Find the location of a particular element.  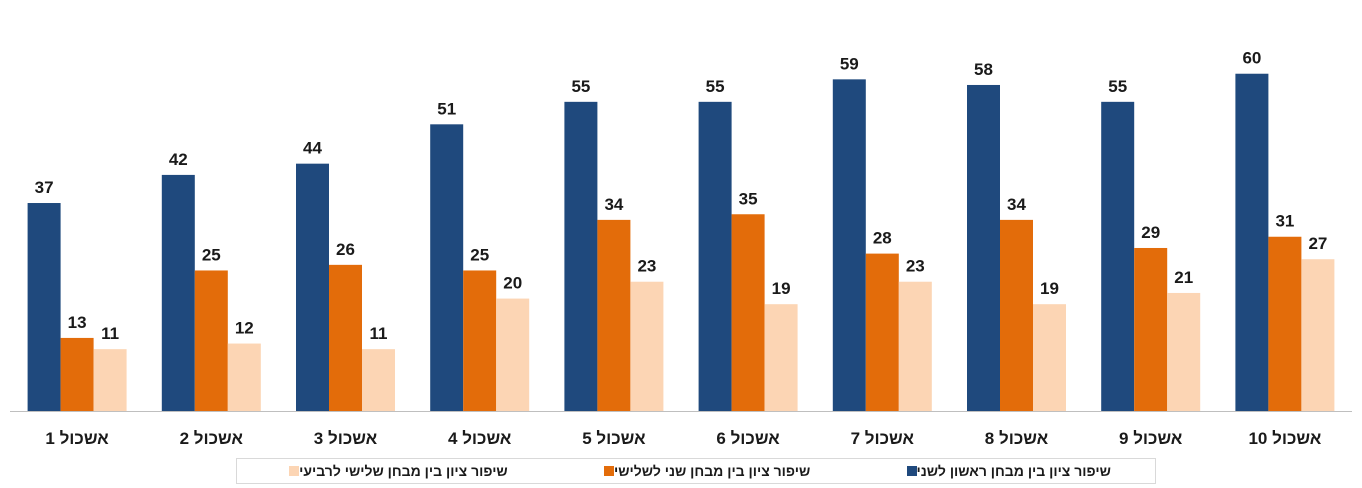

value-label-series-2-cat-3: 26 is located at coordinates (345, 249).